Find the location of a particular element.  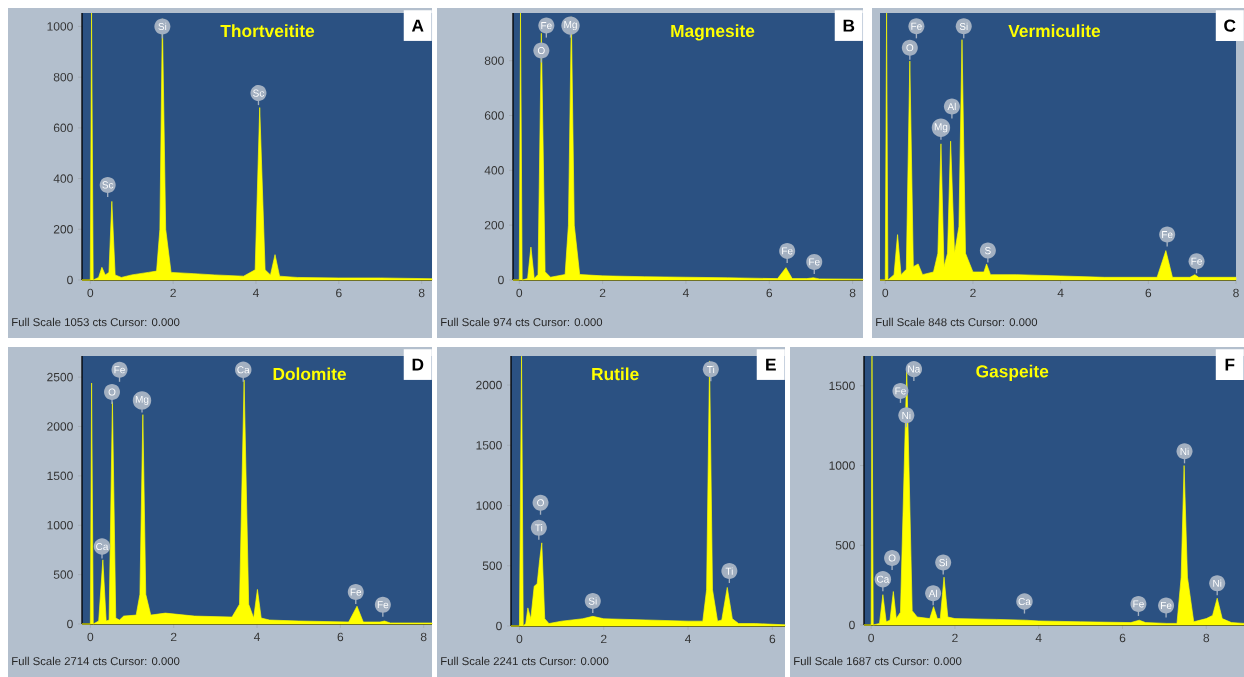

text: Full Scale 2714 cts Cursor: 0.000 is located at coordinates (96, 661).